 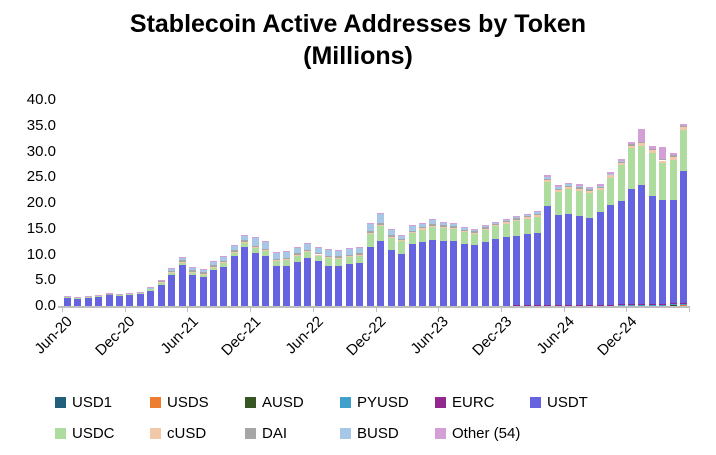 What do you see at coordinates (673, 305) in the screenshot?
I see `bar-segment-usds` at bounding box center [673, 305].